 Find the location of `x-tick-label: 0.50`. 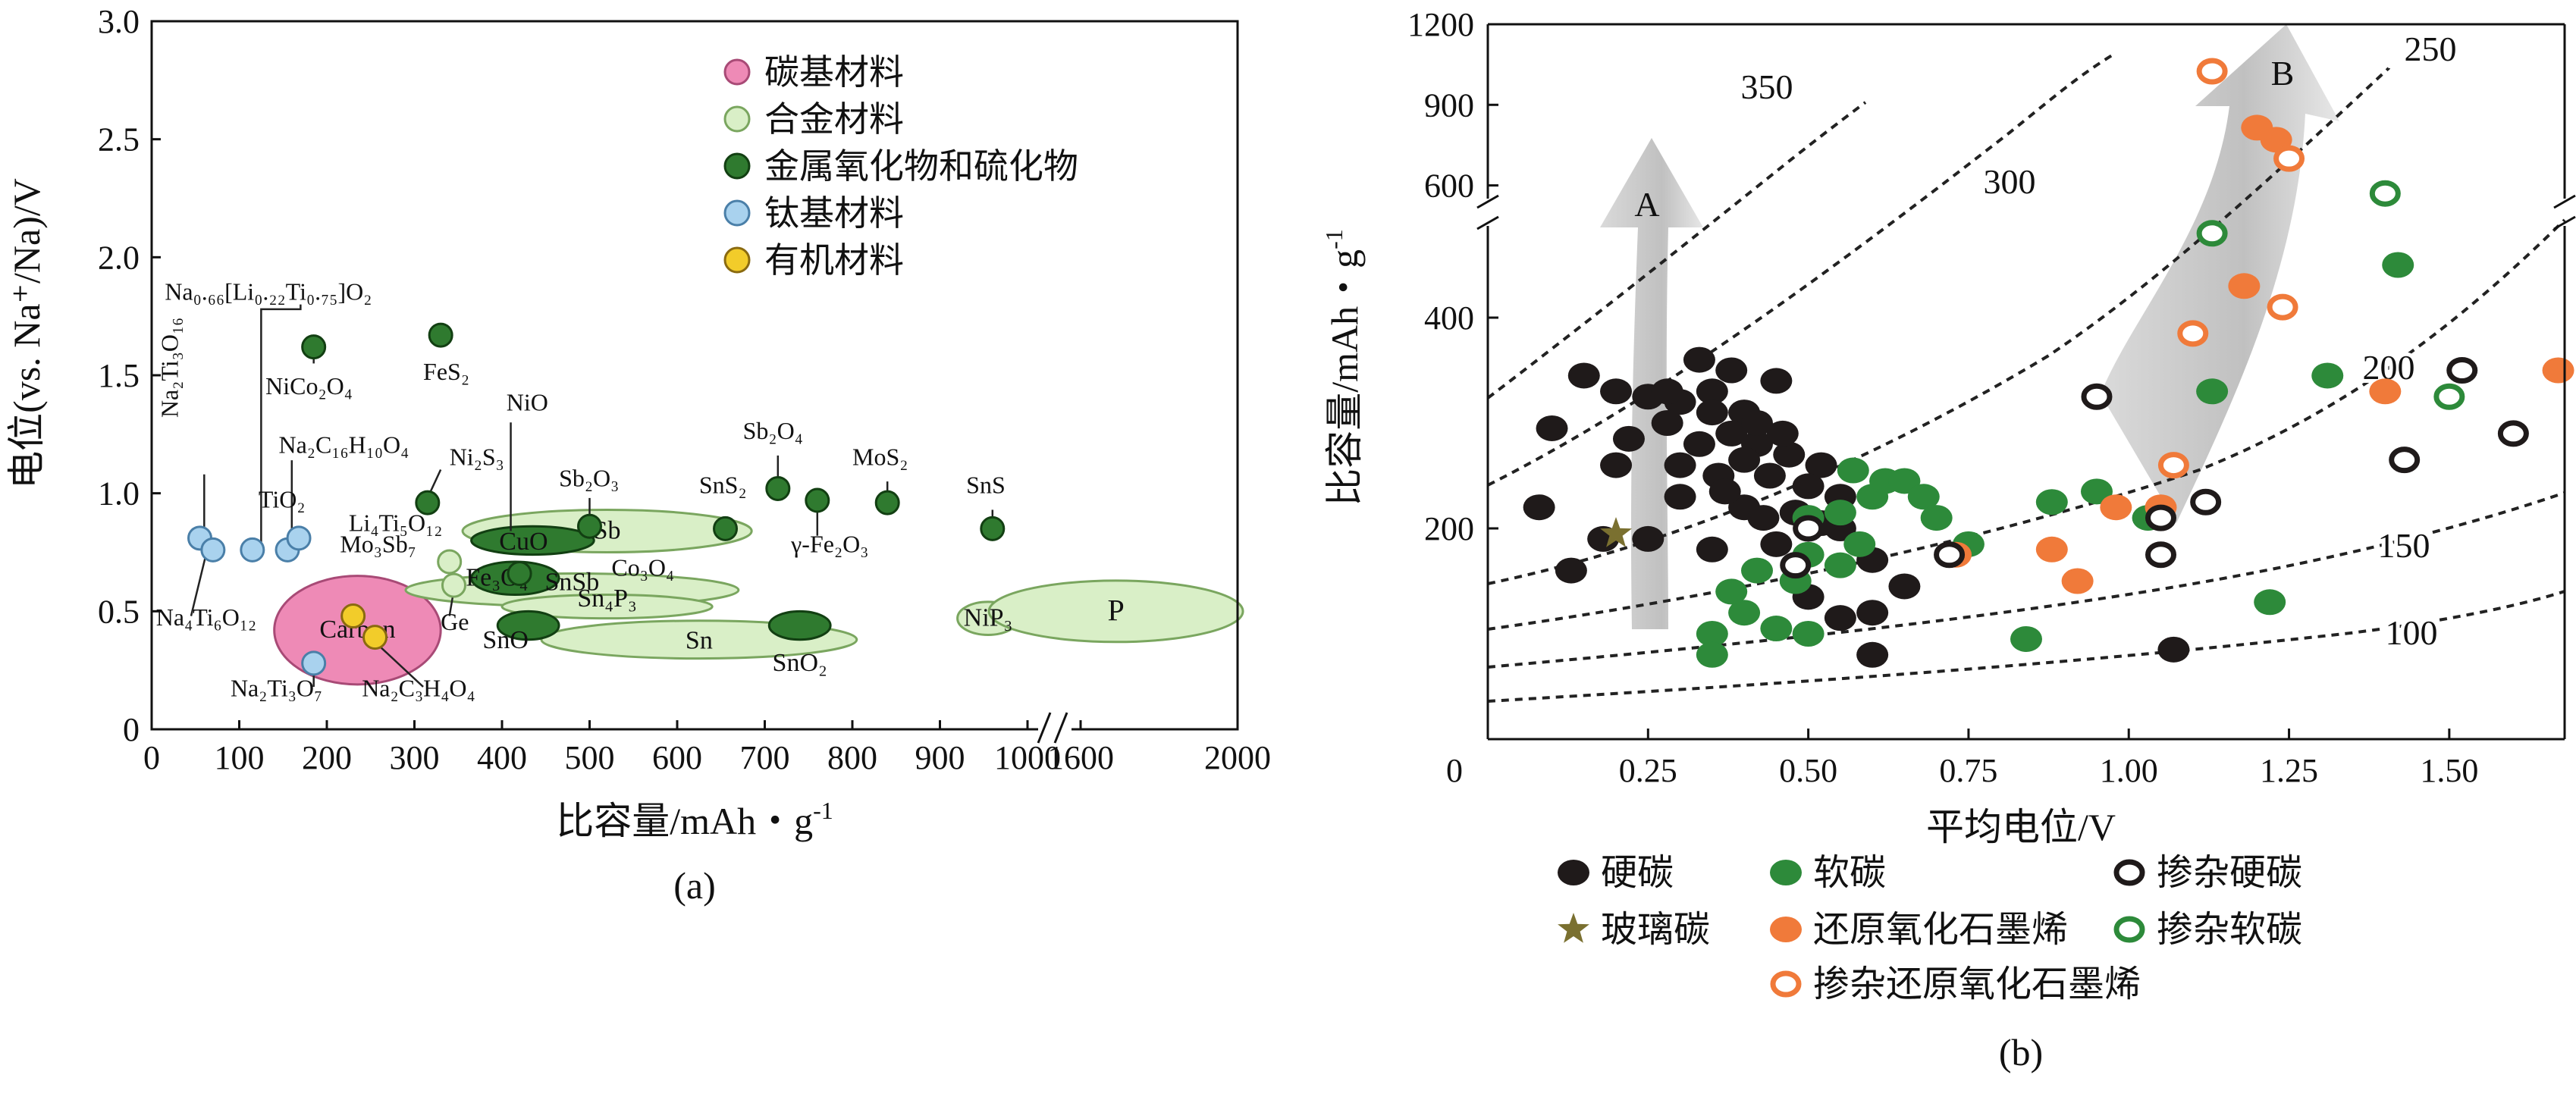

x-tick-label: 0.50 is located at coordinates (1808, 770).